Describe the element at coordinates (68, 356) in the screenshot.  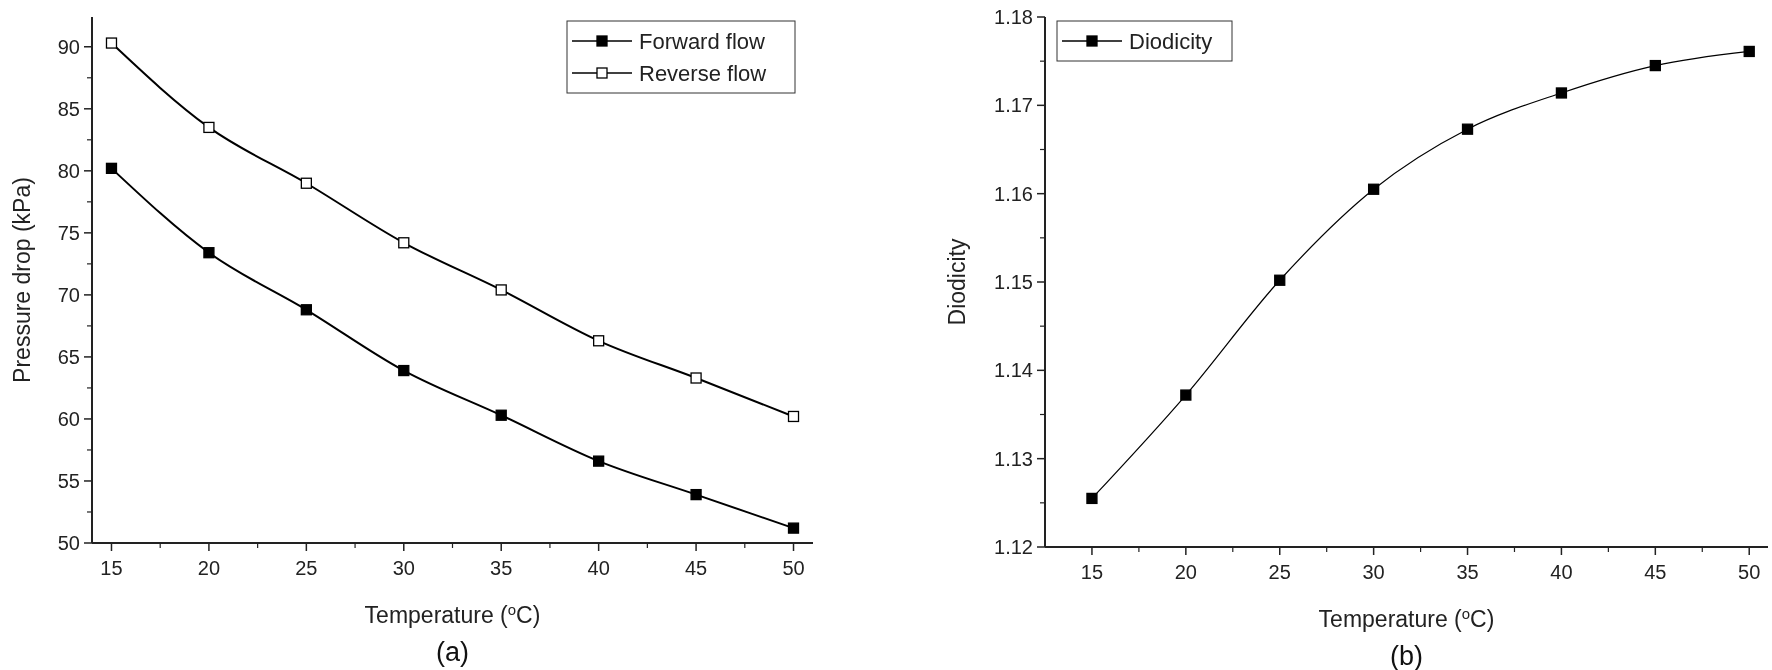
I see `y-tick-label: 65` at that location.